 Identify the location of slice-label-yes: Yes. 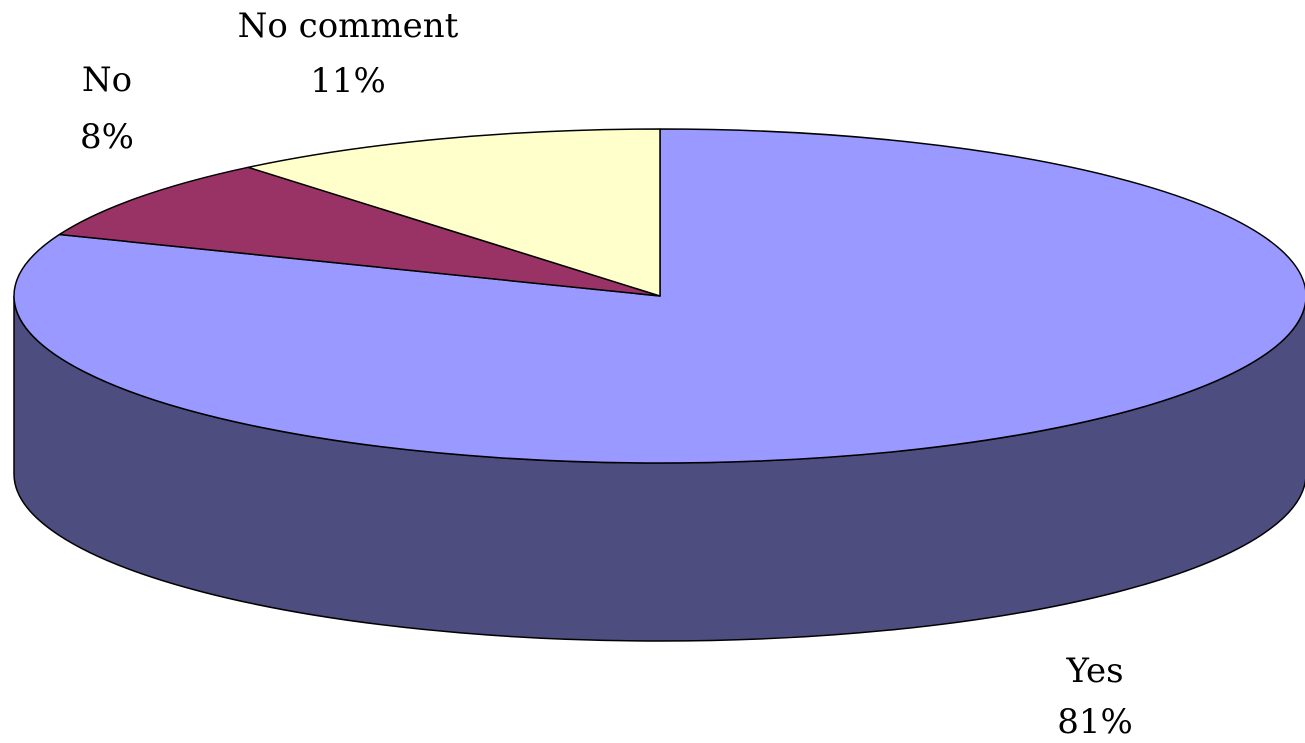
(1094, 671).